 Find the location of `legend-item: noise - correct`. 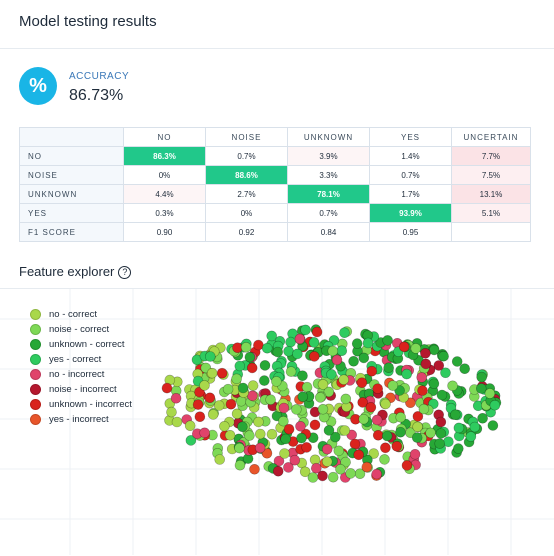

legend-item: noise - correct is located at coordinates (81, 329).